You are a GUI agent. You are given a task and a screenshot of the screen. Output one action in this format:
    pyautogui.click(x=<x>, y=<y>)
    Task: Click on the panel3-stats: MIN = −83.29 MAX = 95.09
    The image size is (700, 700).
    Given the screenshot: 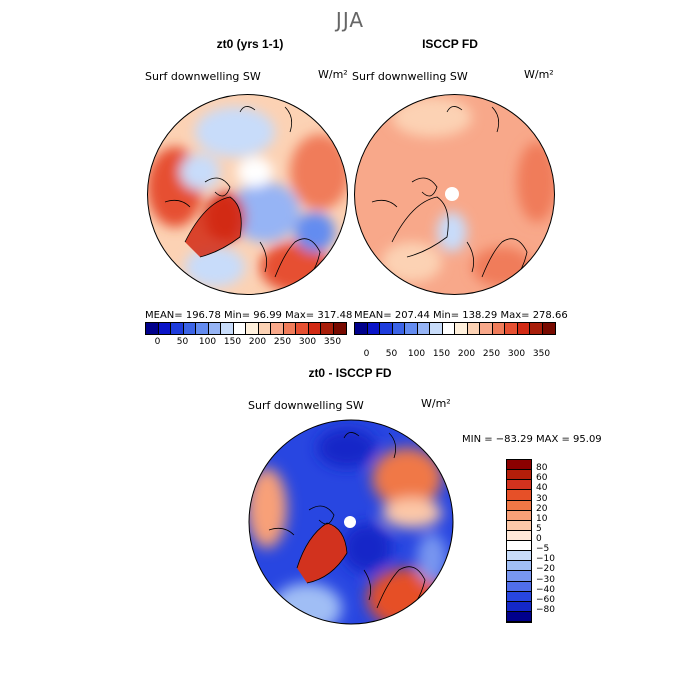 What is the action you would take?
    pyautogui.click(x=532, y=439)
    